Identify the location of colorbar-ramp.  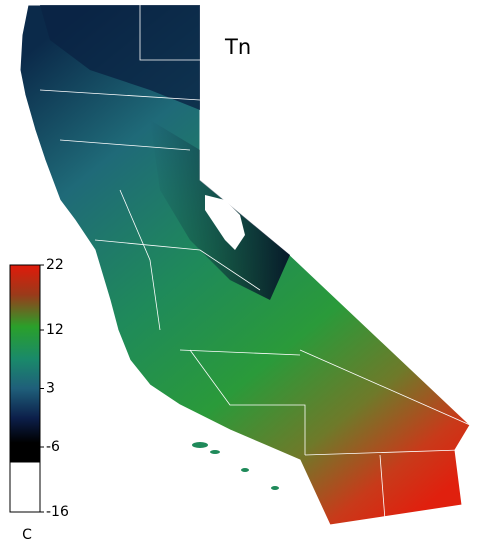
(25, 388).